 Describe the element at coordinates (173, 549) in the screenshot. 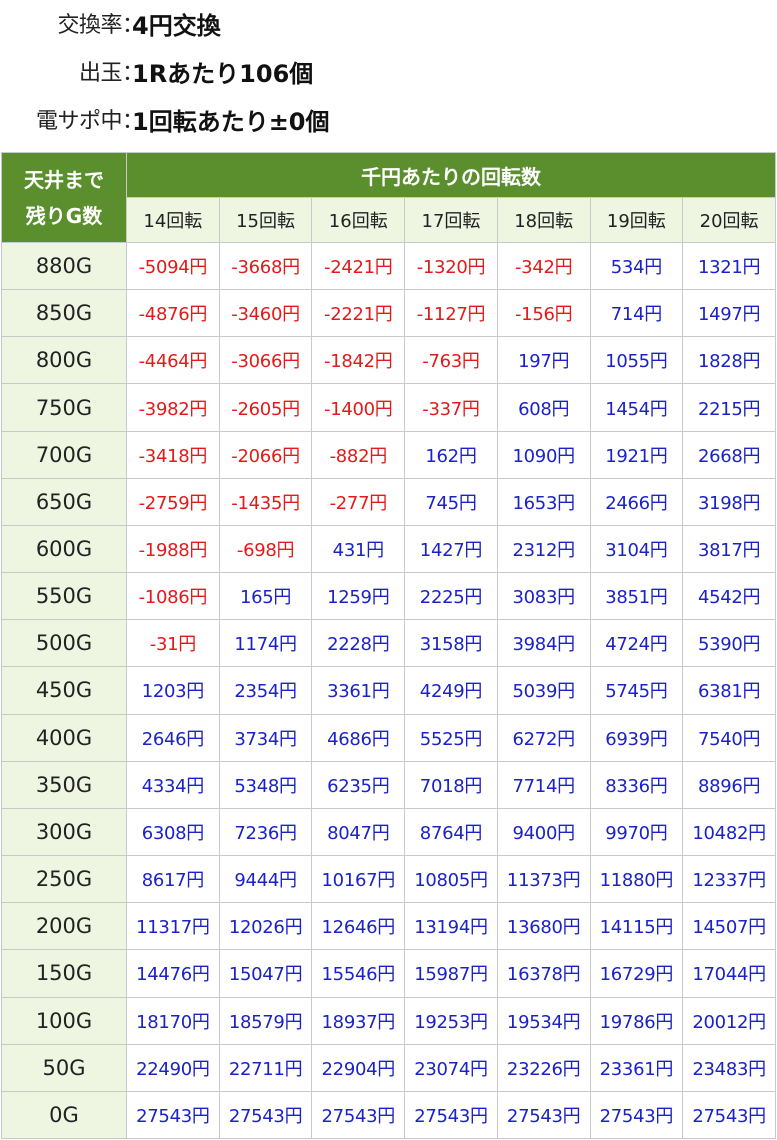

I see `value-cell: -1988円` at that location.